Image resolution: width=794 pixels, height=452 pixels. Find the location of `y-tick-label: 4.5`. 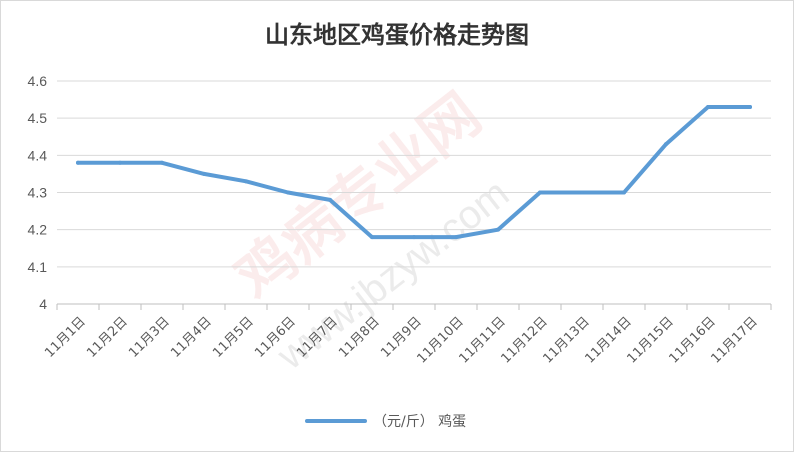

y-tick-label: 4.5 is located at coordinates (38, 118).